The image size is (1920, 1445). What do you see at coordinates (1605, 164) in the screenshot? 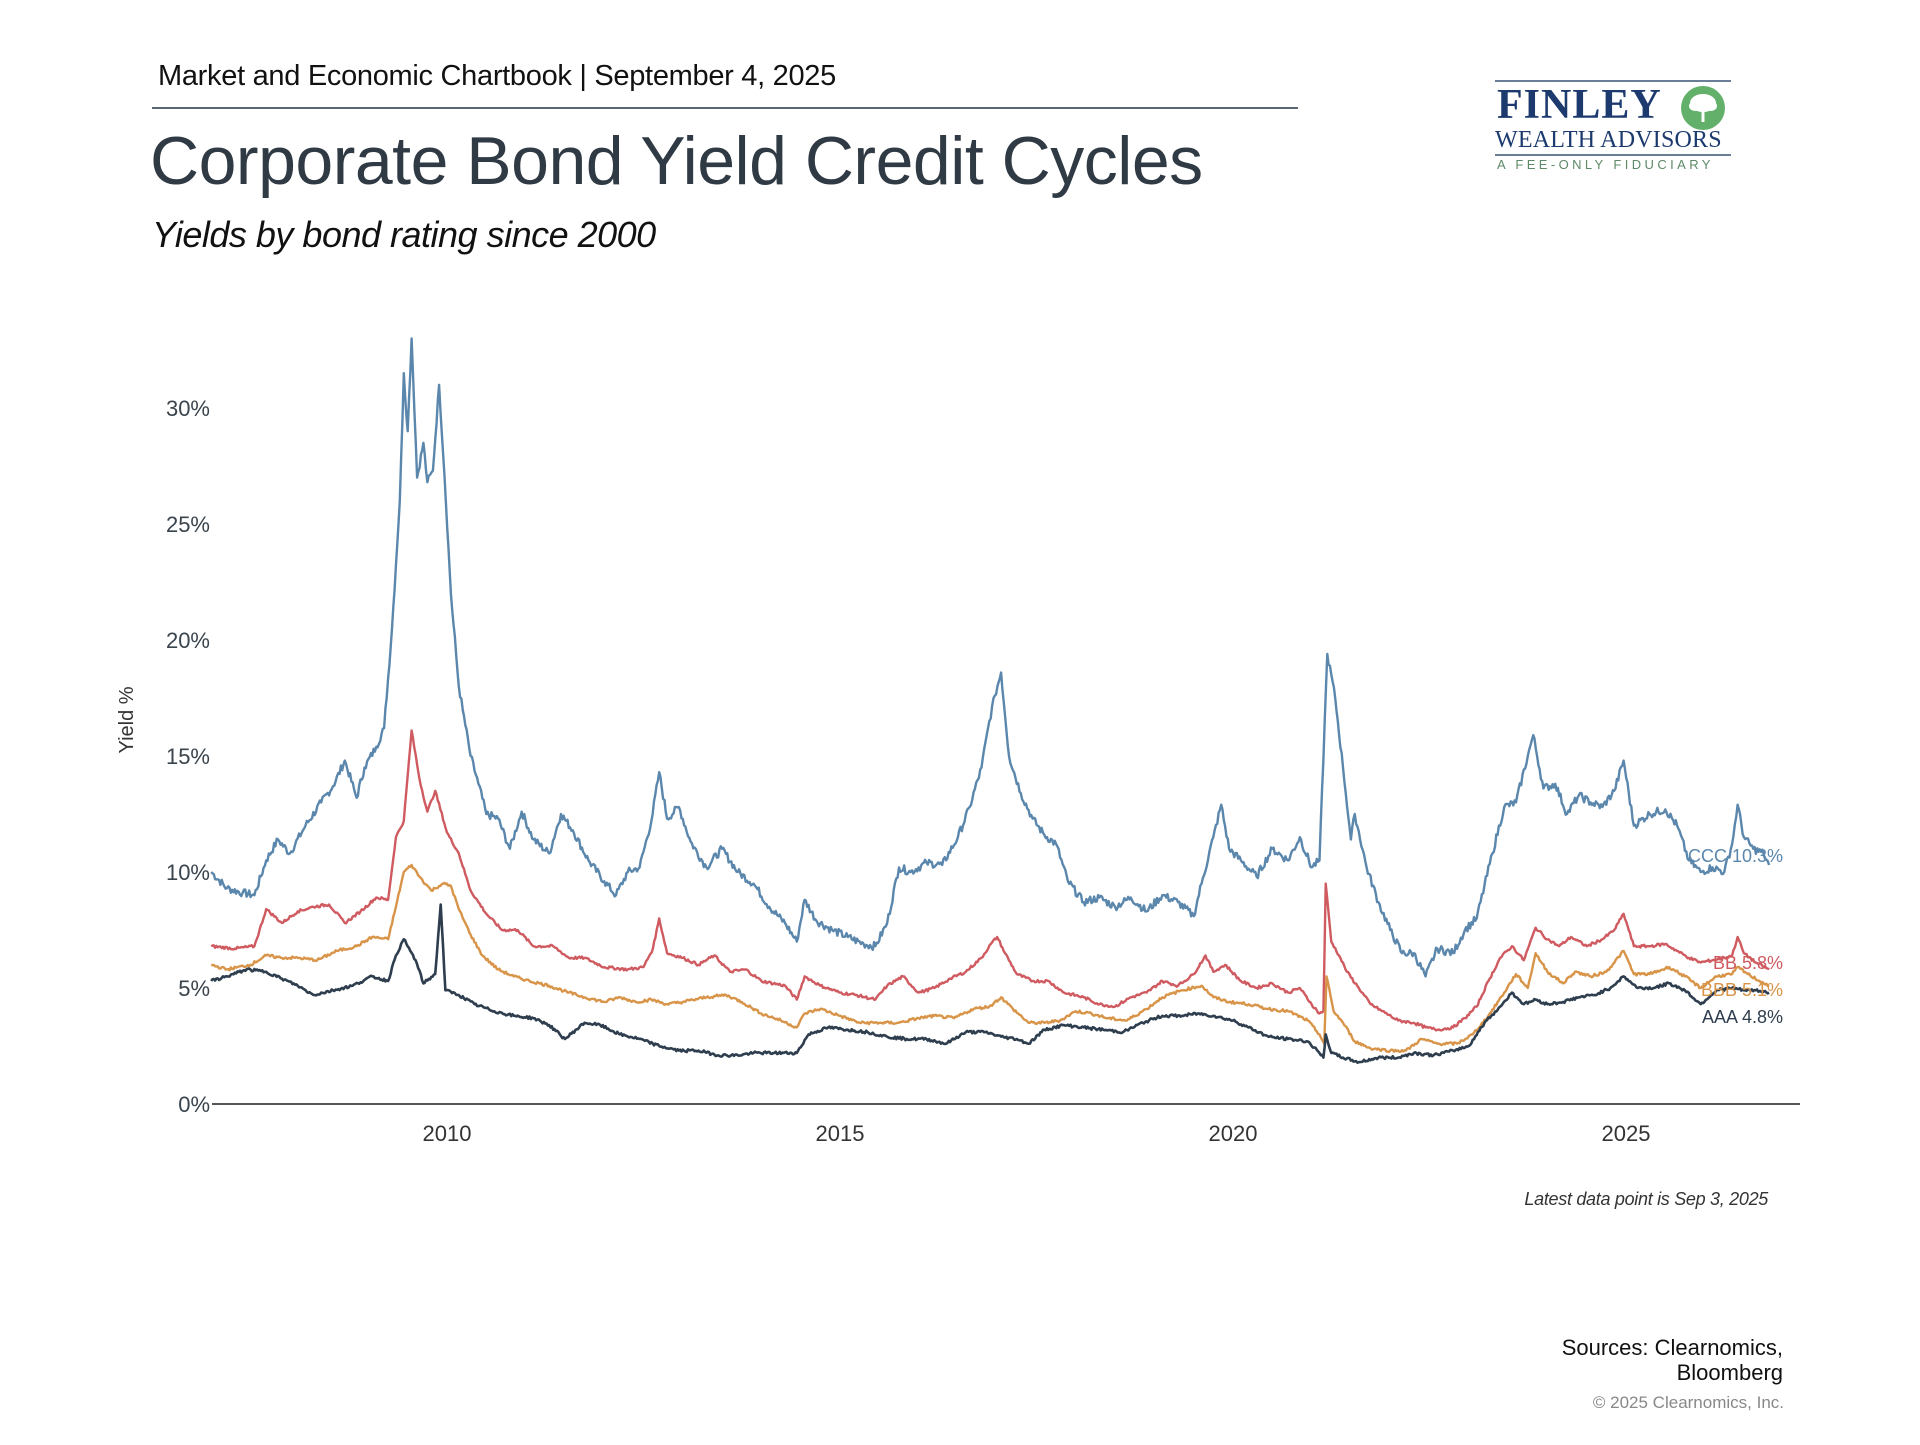
I see `logo-tagline: A FEE-ONLY FIDUCIARY` at bounding box center [1605, 164].